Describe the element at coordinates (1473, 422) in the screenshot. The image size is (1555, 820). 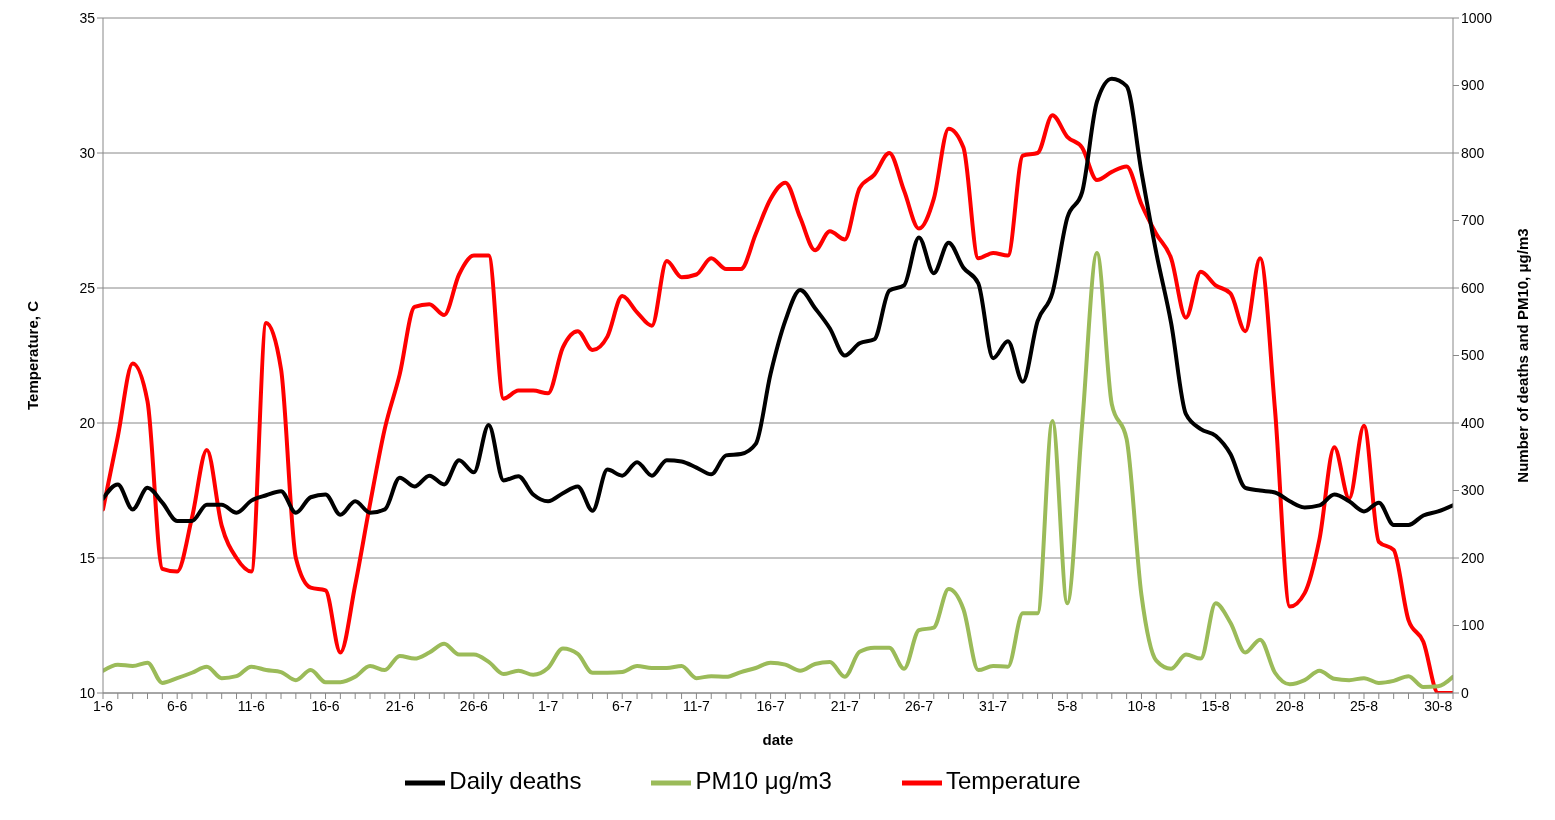
I see `y2-tick-label: 400` at that location.